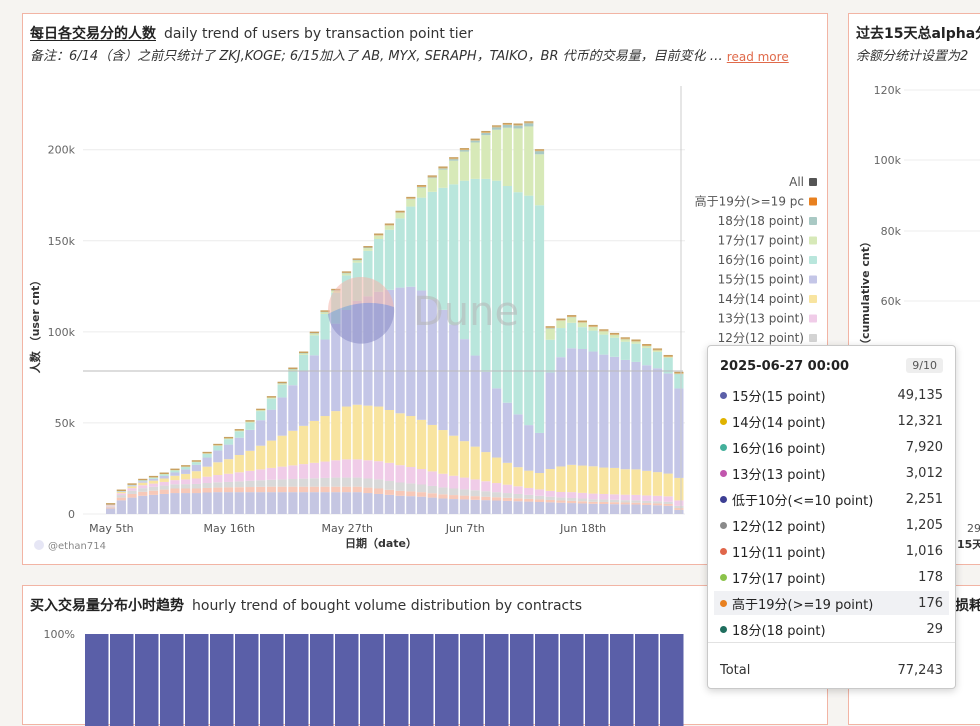 This screenshot has height=726, width=980. What do you see at coordinates (761, 338) in the screenshot?
I see `legend-label: 12分(12 point)` at bounding box center [761, 338].